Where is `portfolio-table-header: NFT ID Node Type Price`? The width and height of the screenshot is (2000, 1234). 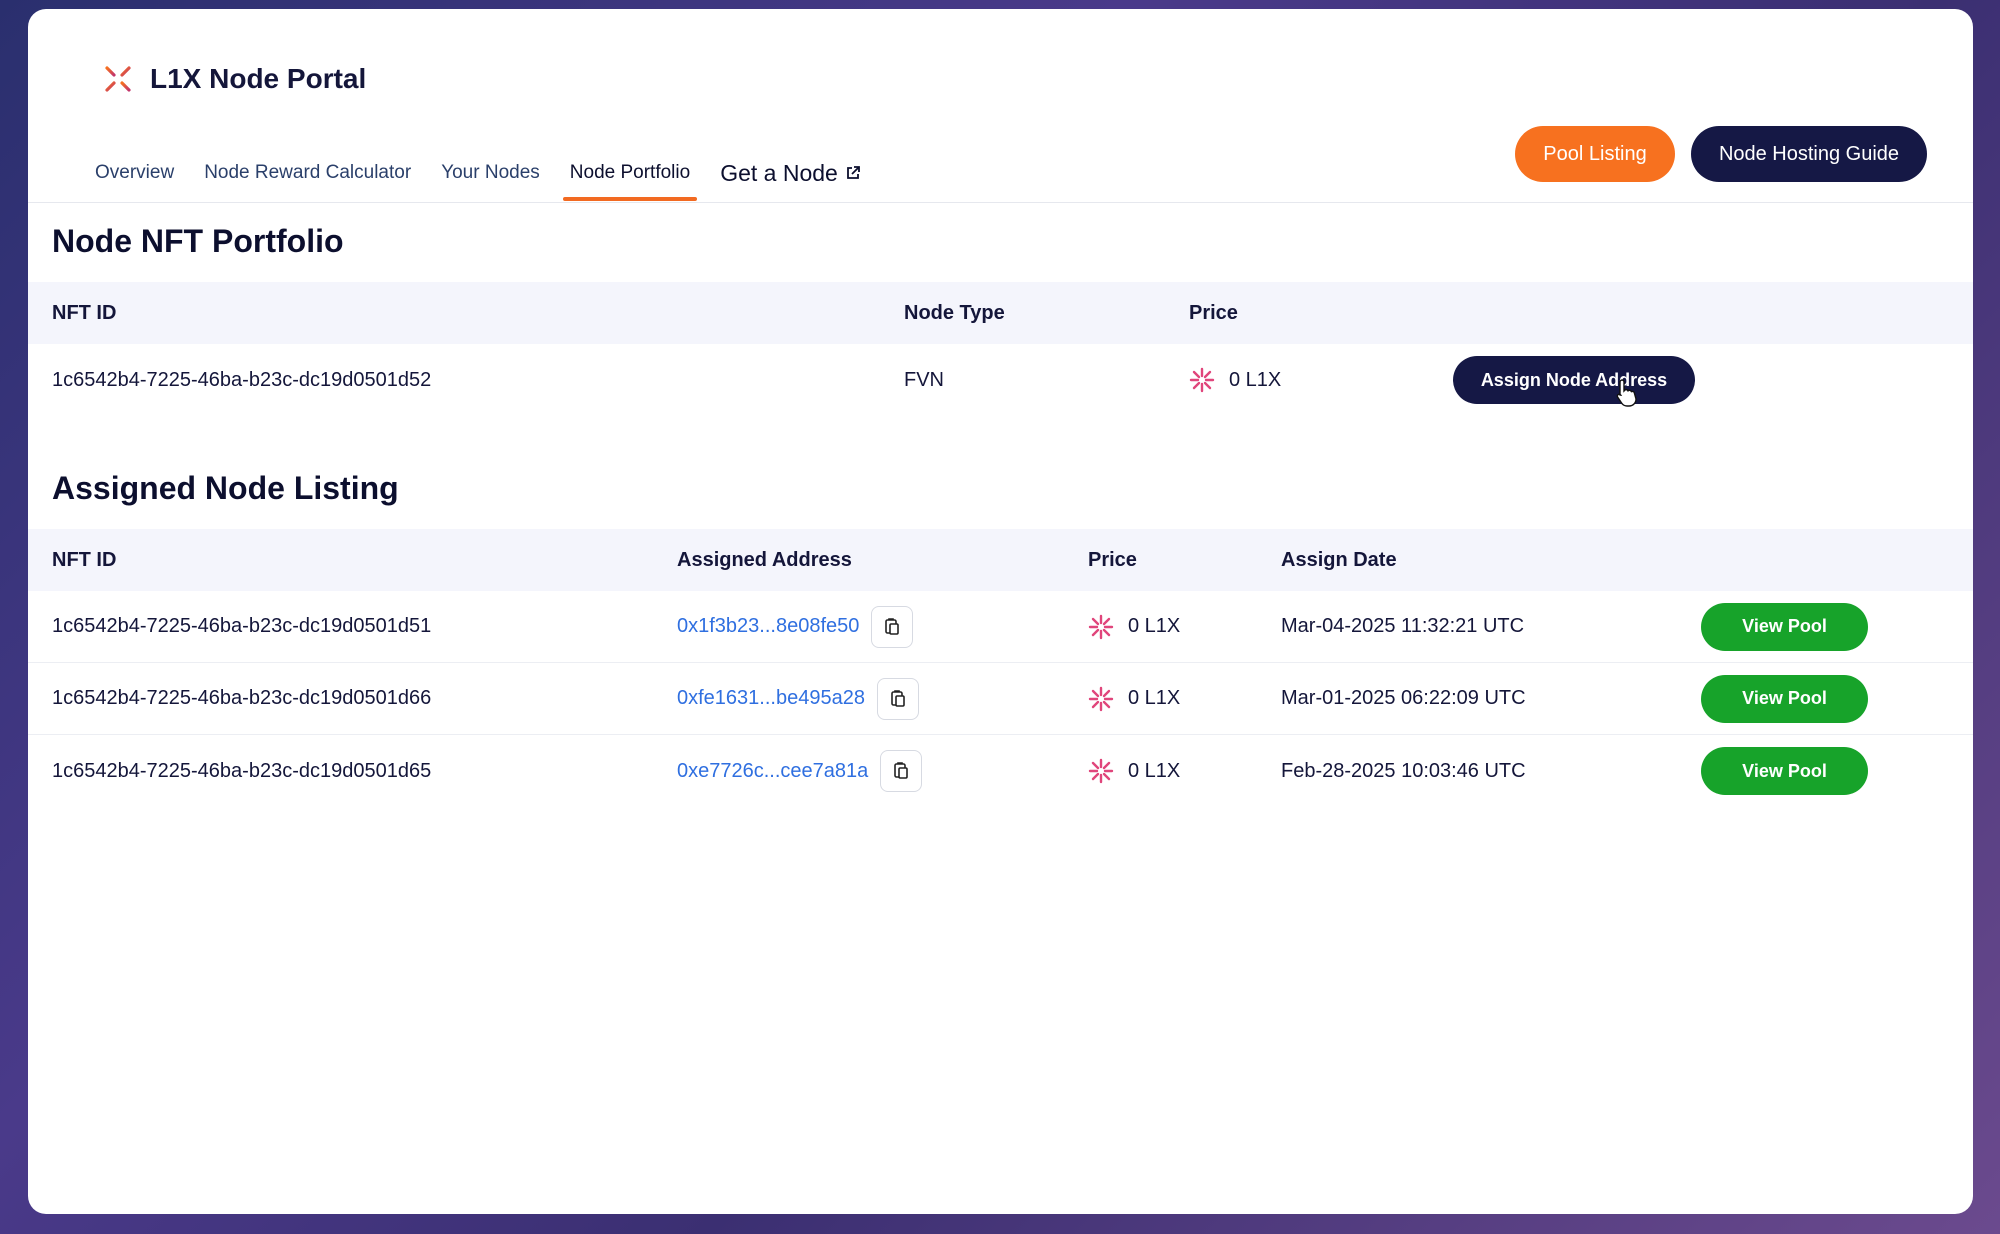
portfolio-table-header: NFT ID Node Type Price is located at coordinates (1000, 313).